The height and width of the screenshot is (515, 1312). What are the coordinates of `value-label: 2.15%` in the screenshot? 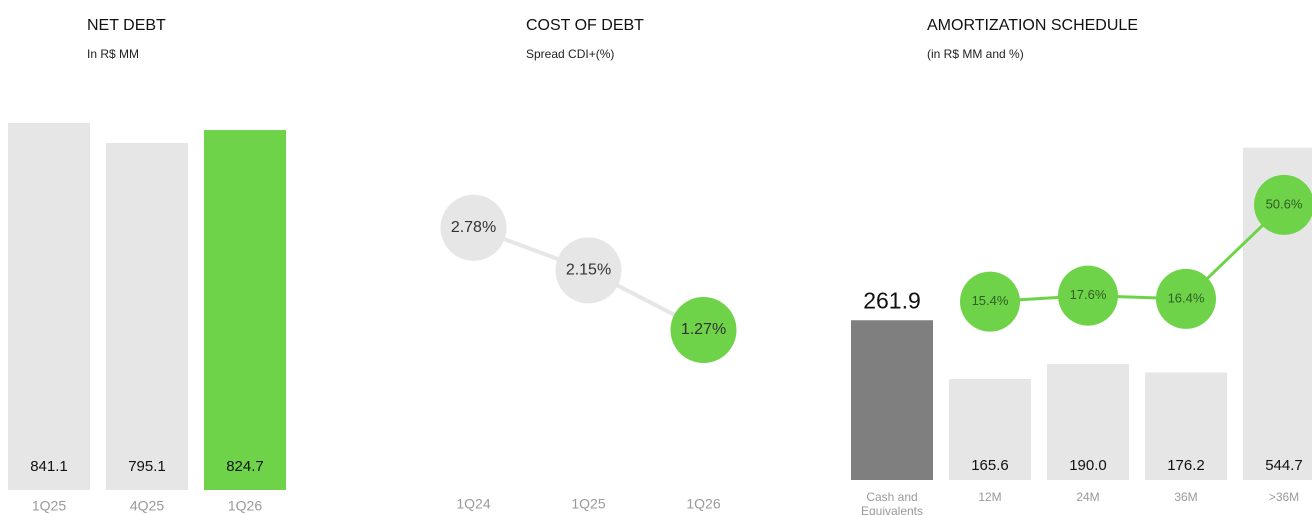 It's located at (588, 270).